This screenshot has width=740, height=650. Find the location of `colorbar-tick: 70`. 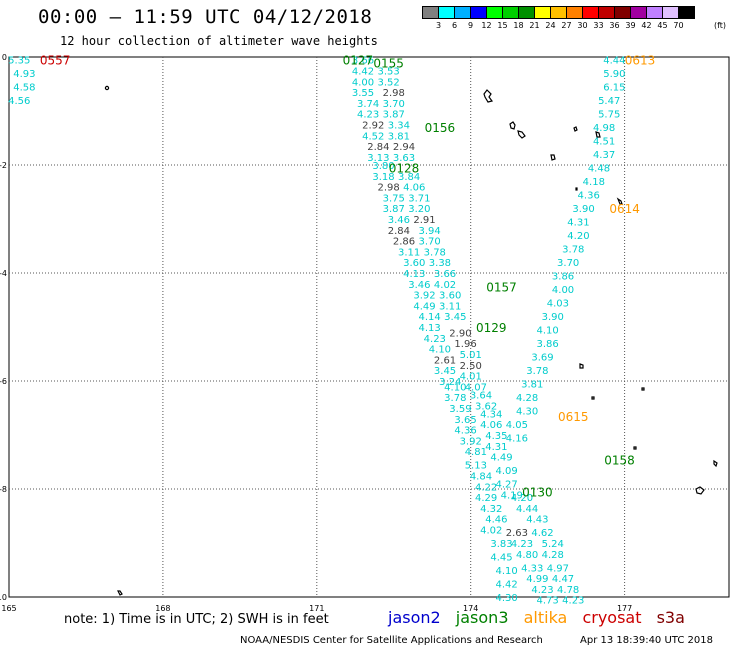

colorbar-tick: 70 is located at coordinates (678, 25).